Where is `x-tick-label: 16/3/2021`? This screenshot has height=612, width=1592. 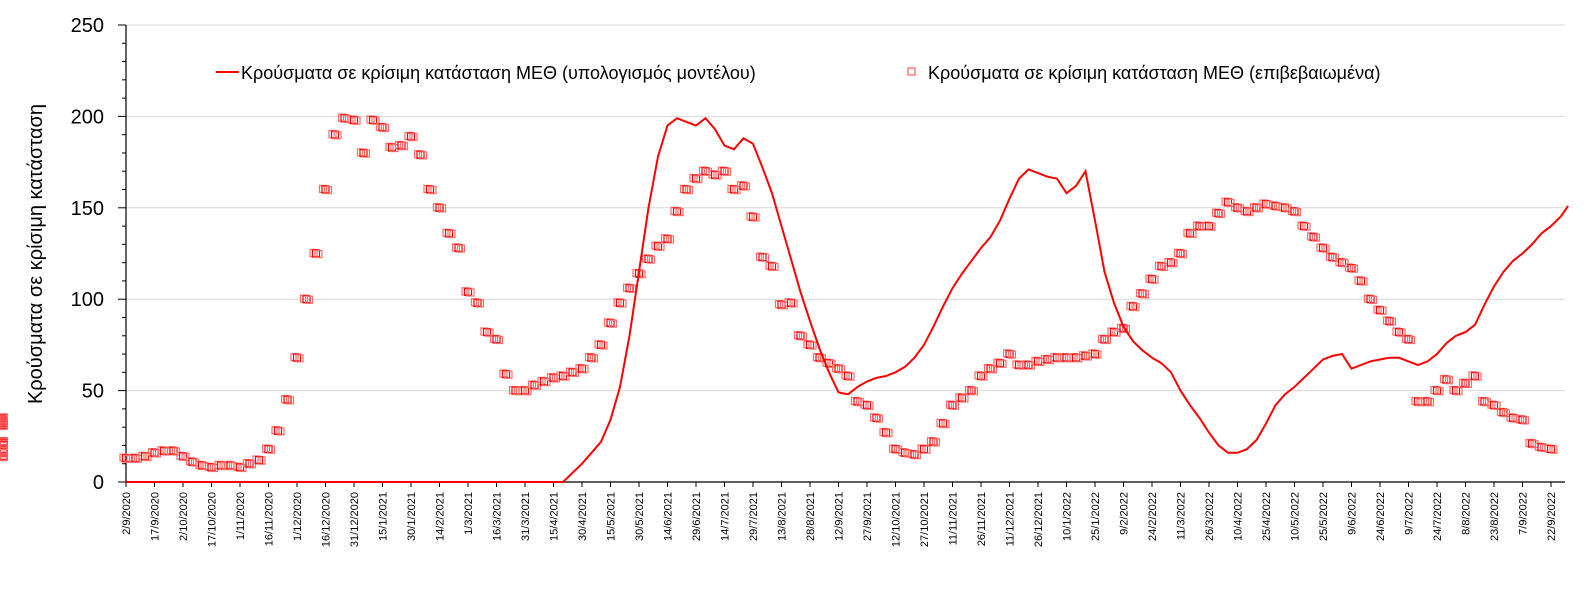
x-tick-label: 16/3/2021 is located at coordinates (498, 516).